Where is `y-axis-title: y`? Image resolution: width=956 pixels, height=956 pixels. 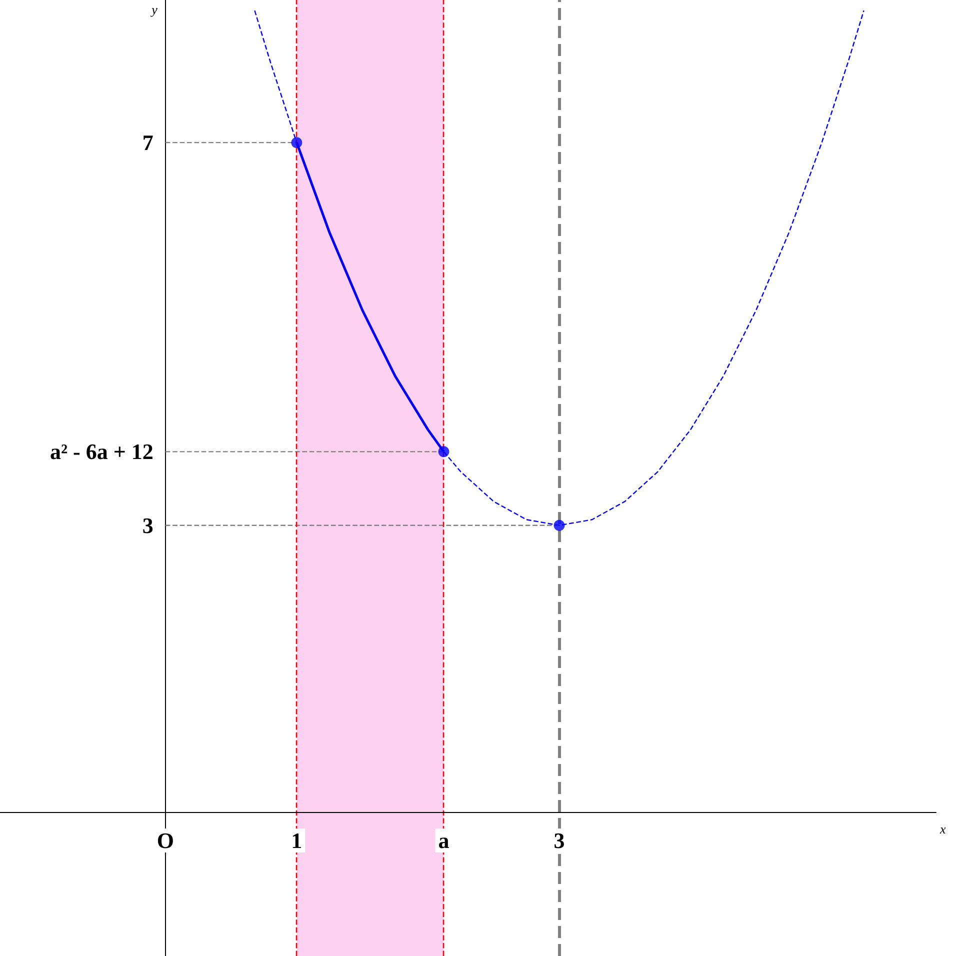
y-axis-title: y is located at coordinates (154, 9).